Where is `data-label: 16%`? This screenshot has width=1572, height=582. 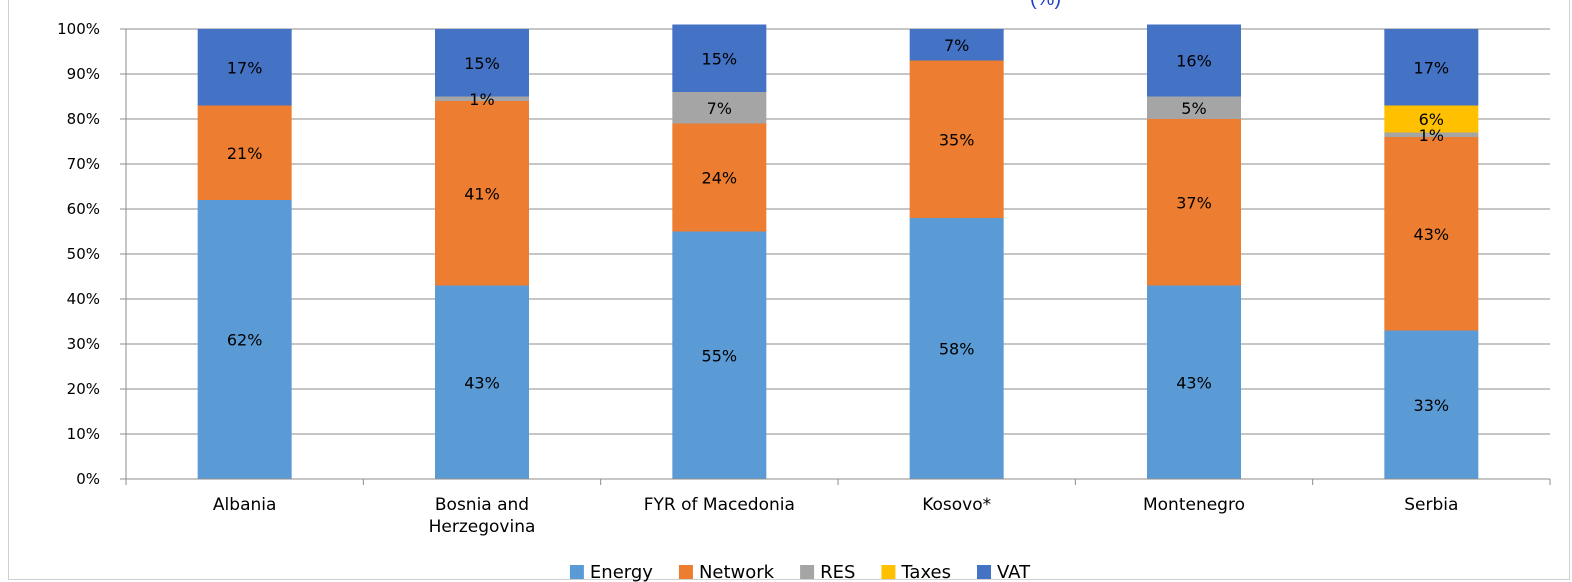
data-label: 16% is located at coordinates (1194, 61).